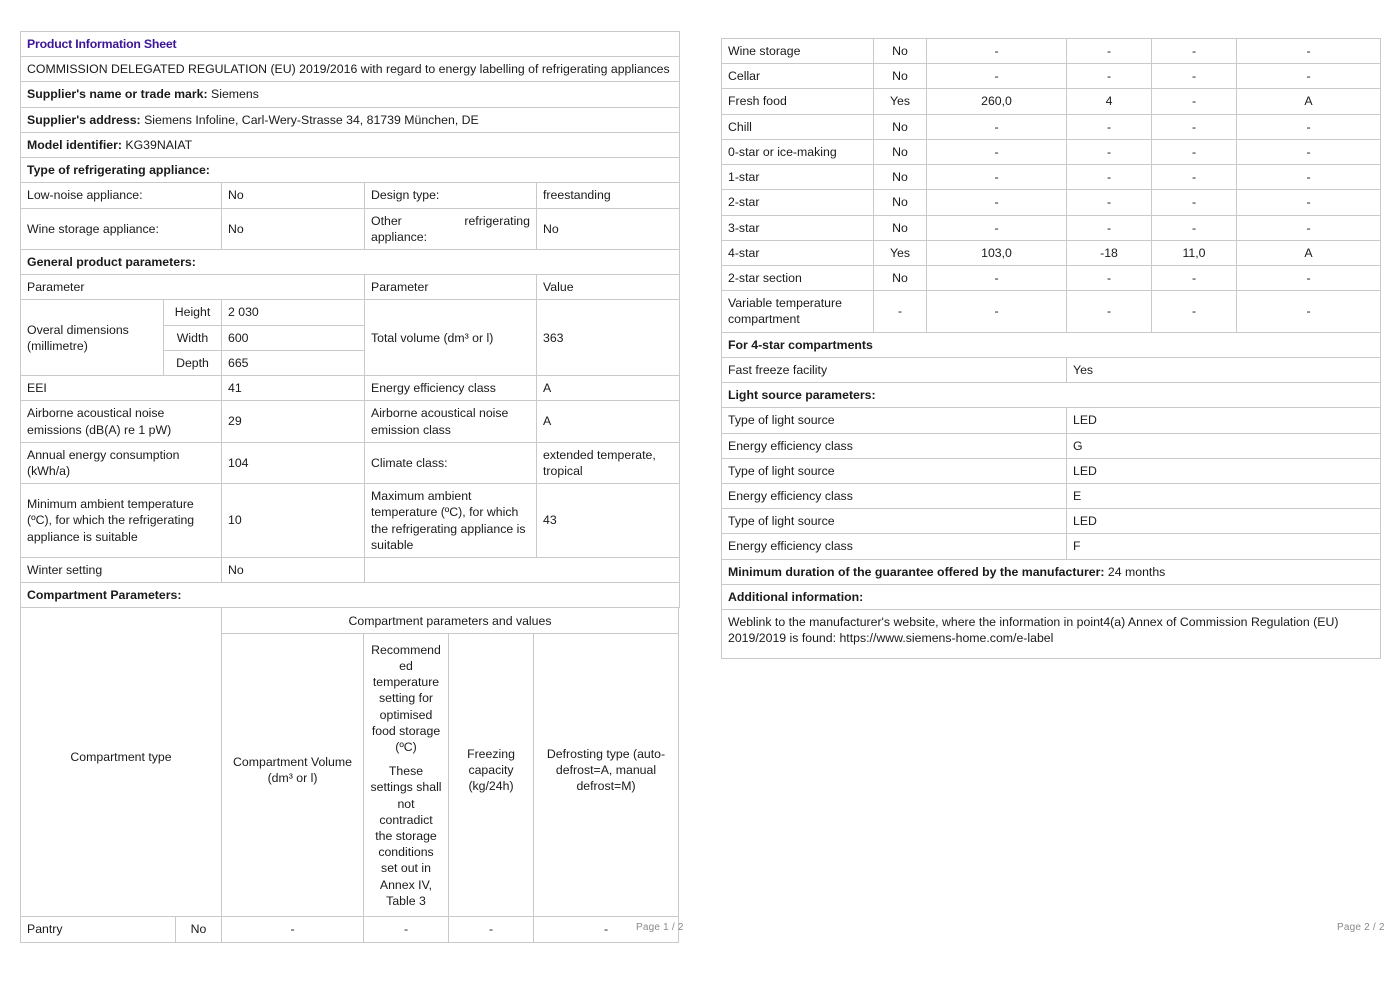 The height and width of the screenshot is (990, 1400). I want to click on light-source-section-label: Light source parameters:, so click(1051, 395).